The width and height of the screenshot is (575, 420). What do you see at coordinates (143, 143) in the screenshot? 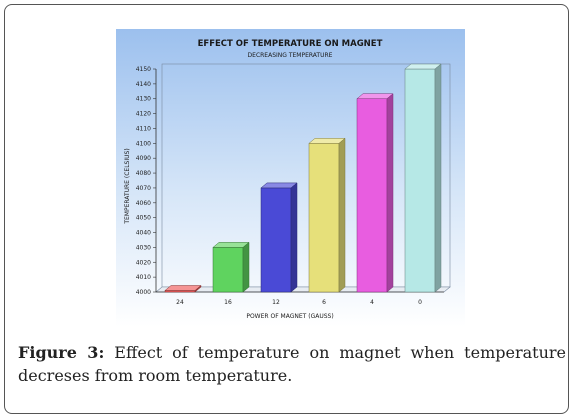
I see `y-tick-label: 4100` at bounding box center [143, 143].